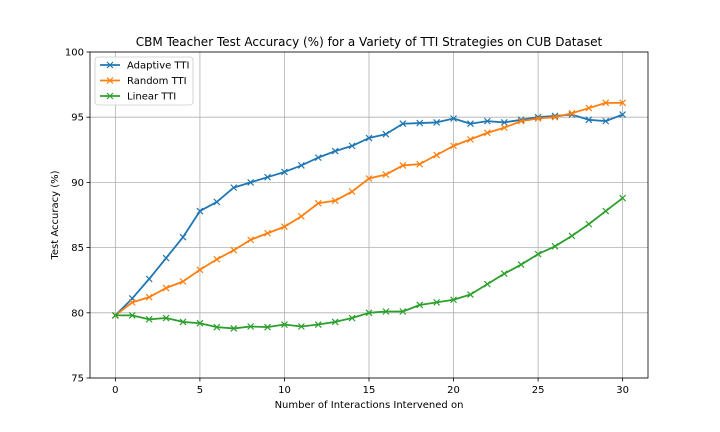  What do you see at coordinates (77, 379) in the screenshot?
I see `y-tick-label: 75` at bounding box center [77, 379].